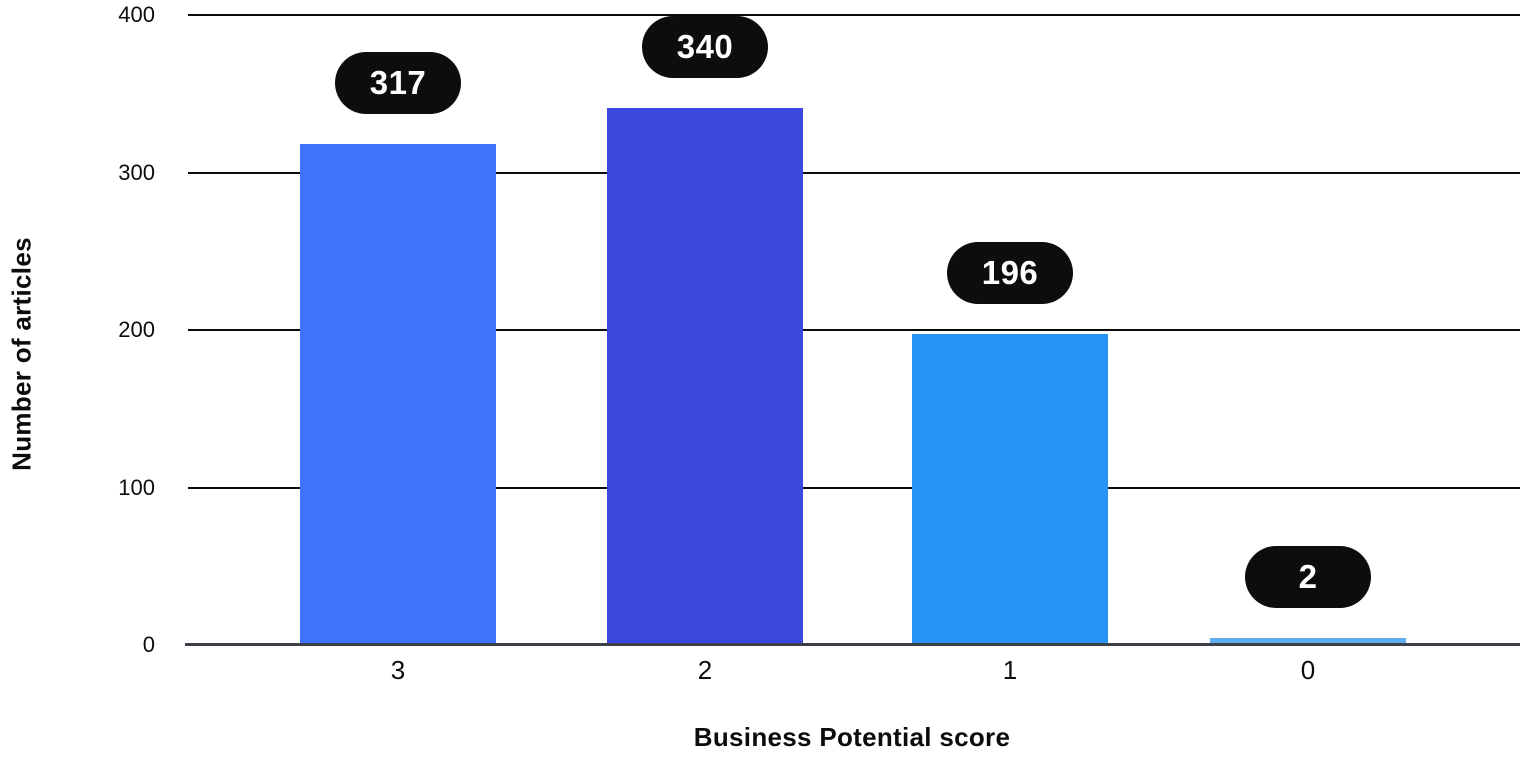  I want to click on y-tick-label-0: 0, so click(148, 644).